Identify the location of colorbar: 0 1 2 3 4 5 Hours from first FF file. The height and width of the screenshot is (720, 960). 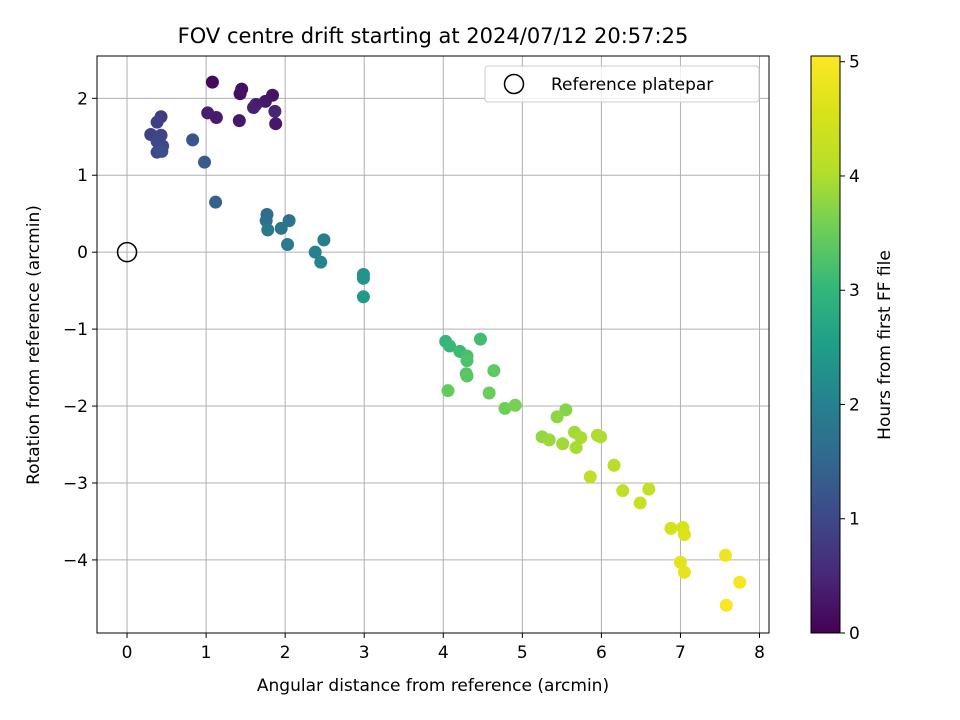
(852, 348).